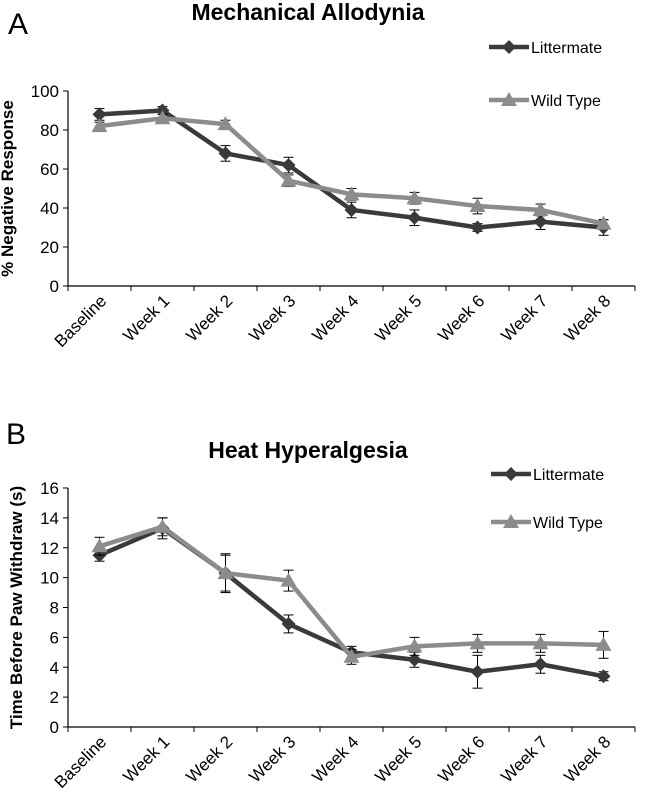  Describe the element at coordinates (49, 208) in the screenshot. I see `y-tick-label: 40` at that location.